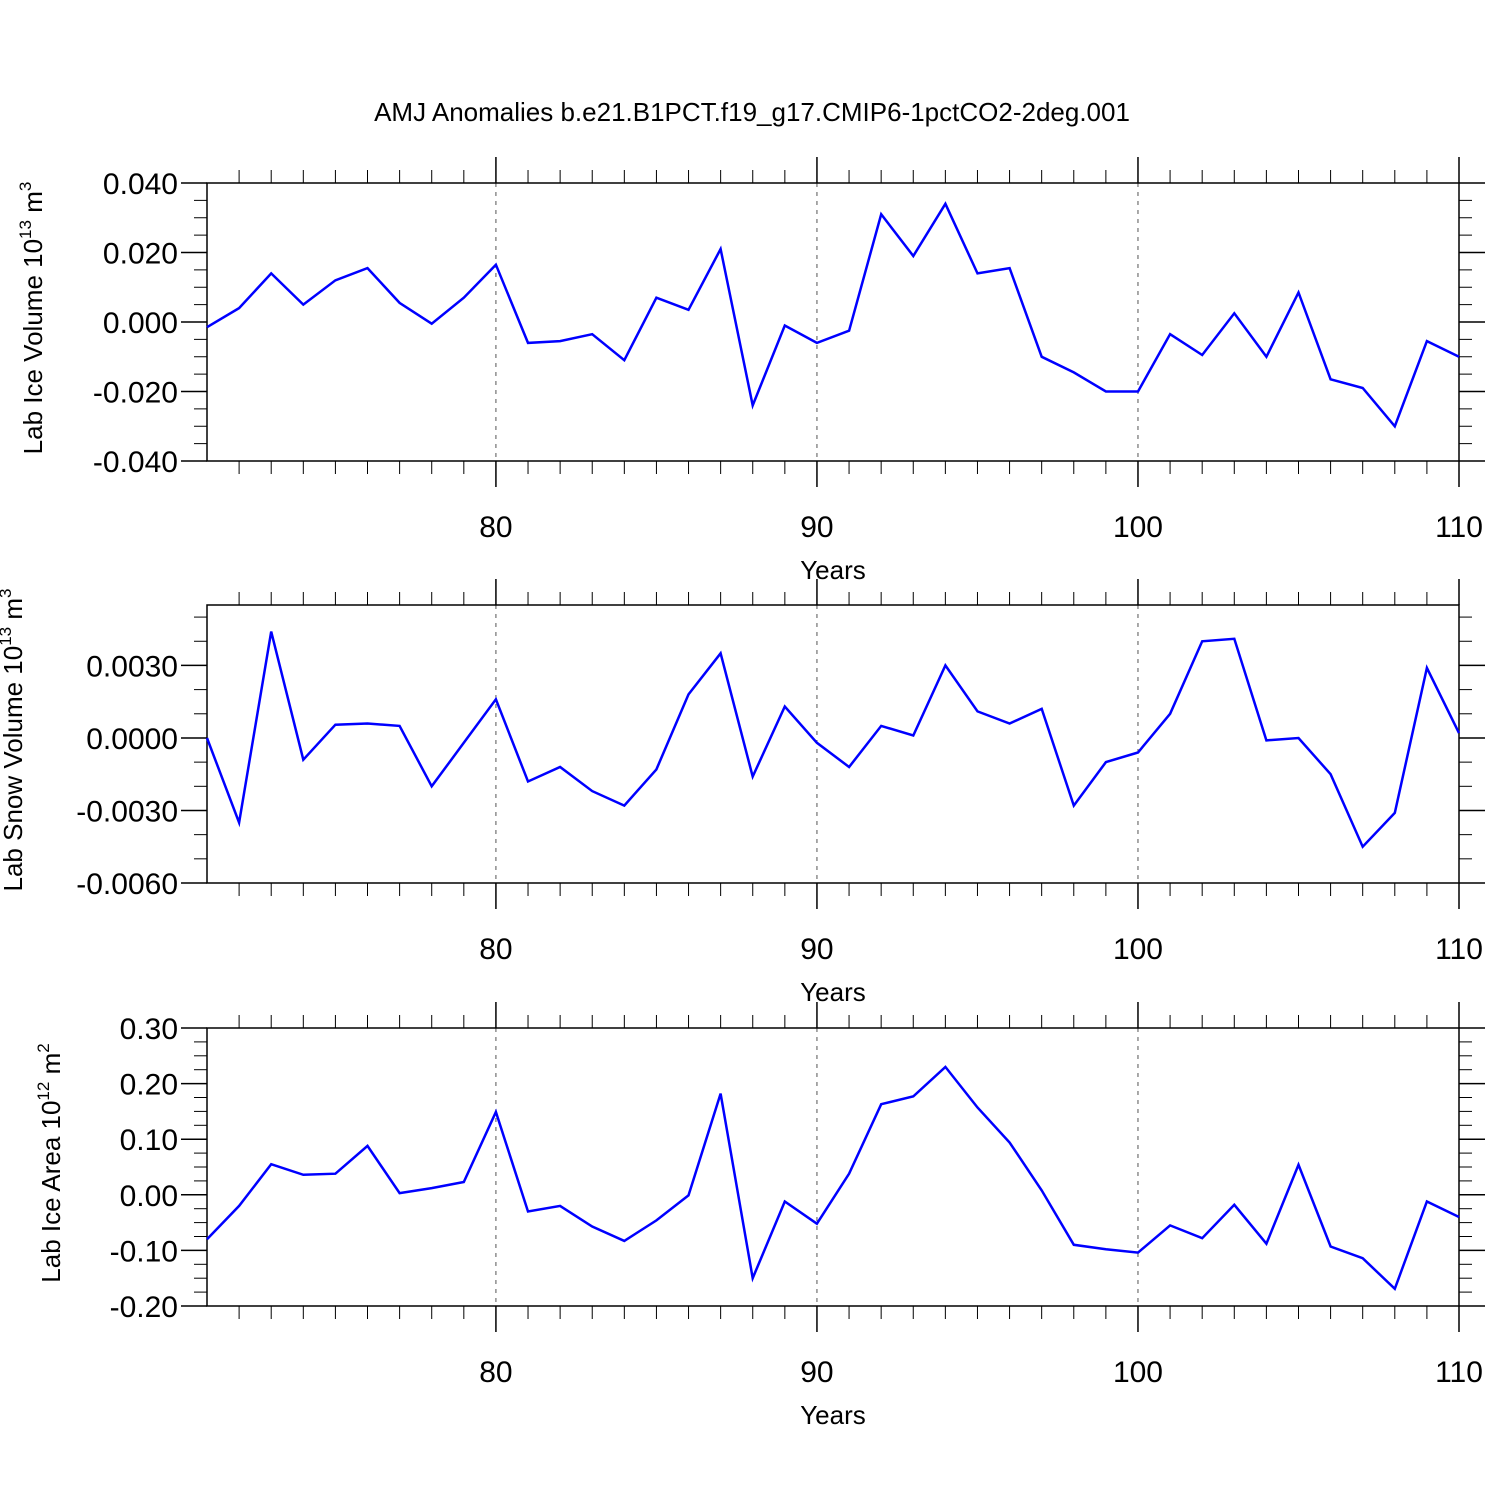  Describe the element at coordinates (140, 184) in the screenshot. I see `y-tick-label: 0.040` at that location.